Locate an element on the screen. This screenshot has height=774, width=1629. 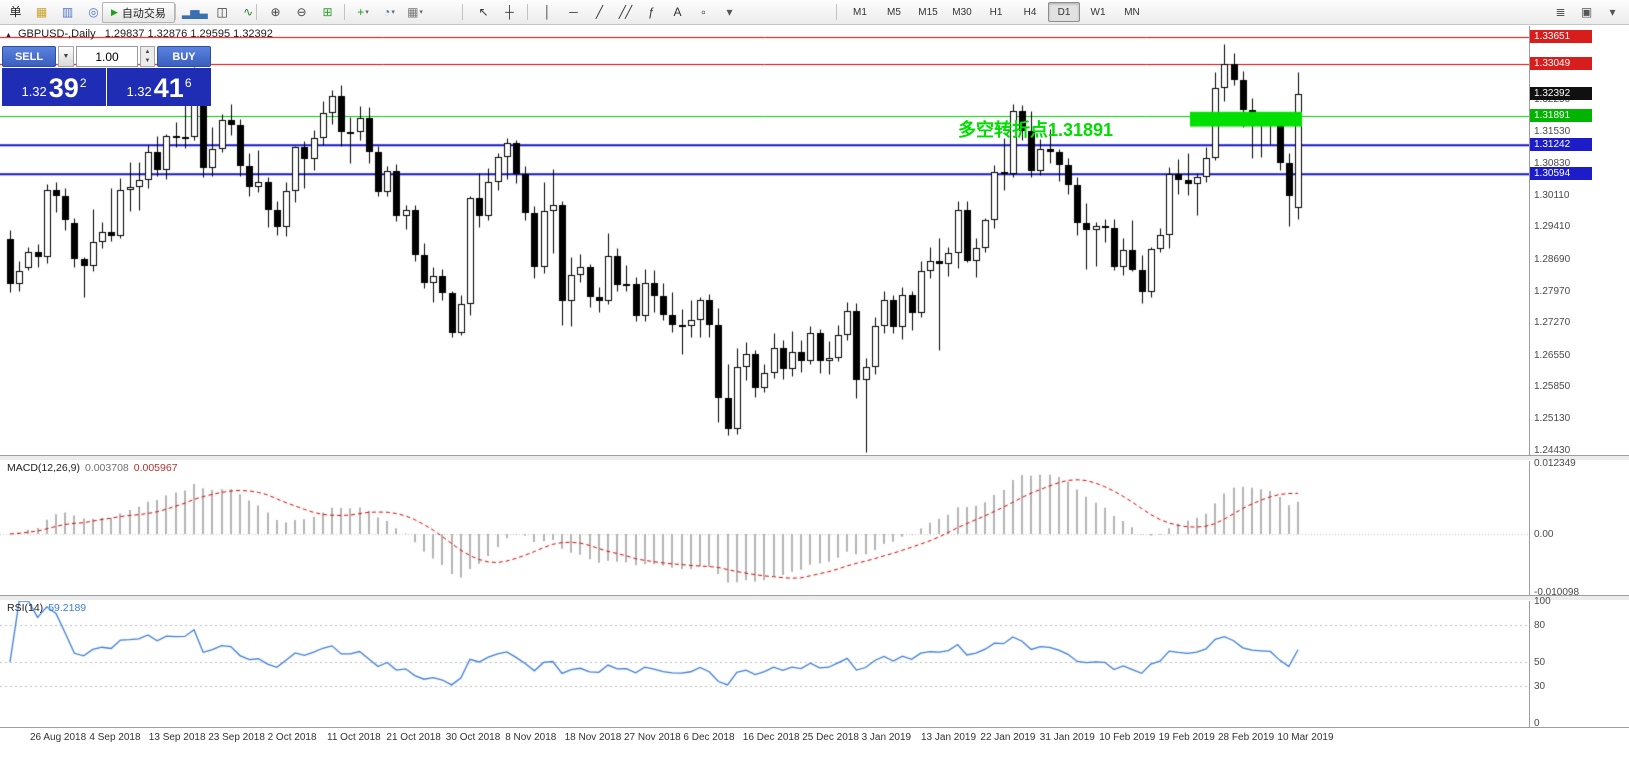
shapes-icon: ▫ is located at coordinates (703, 12).